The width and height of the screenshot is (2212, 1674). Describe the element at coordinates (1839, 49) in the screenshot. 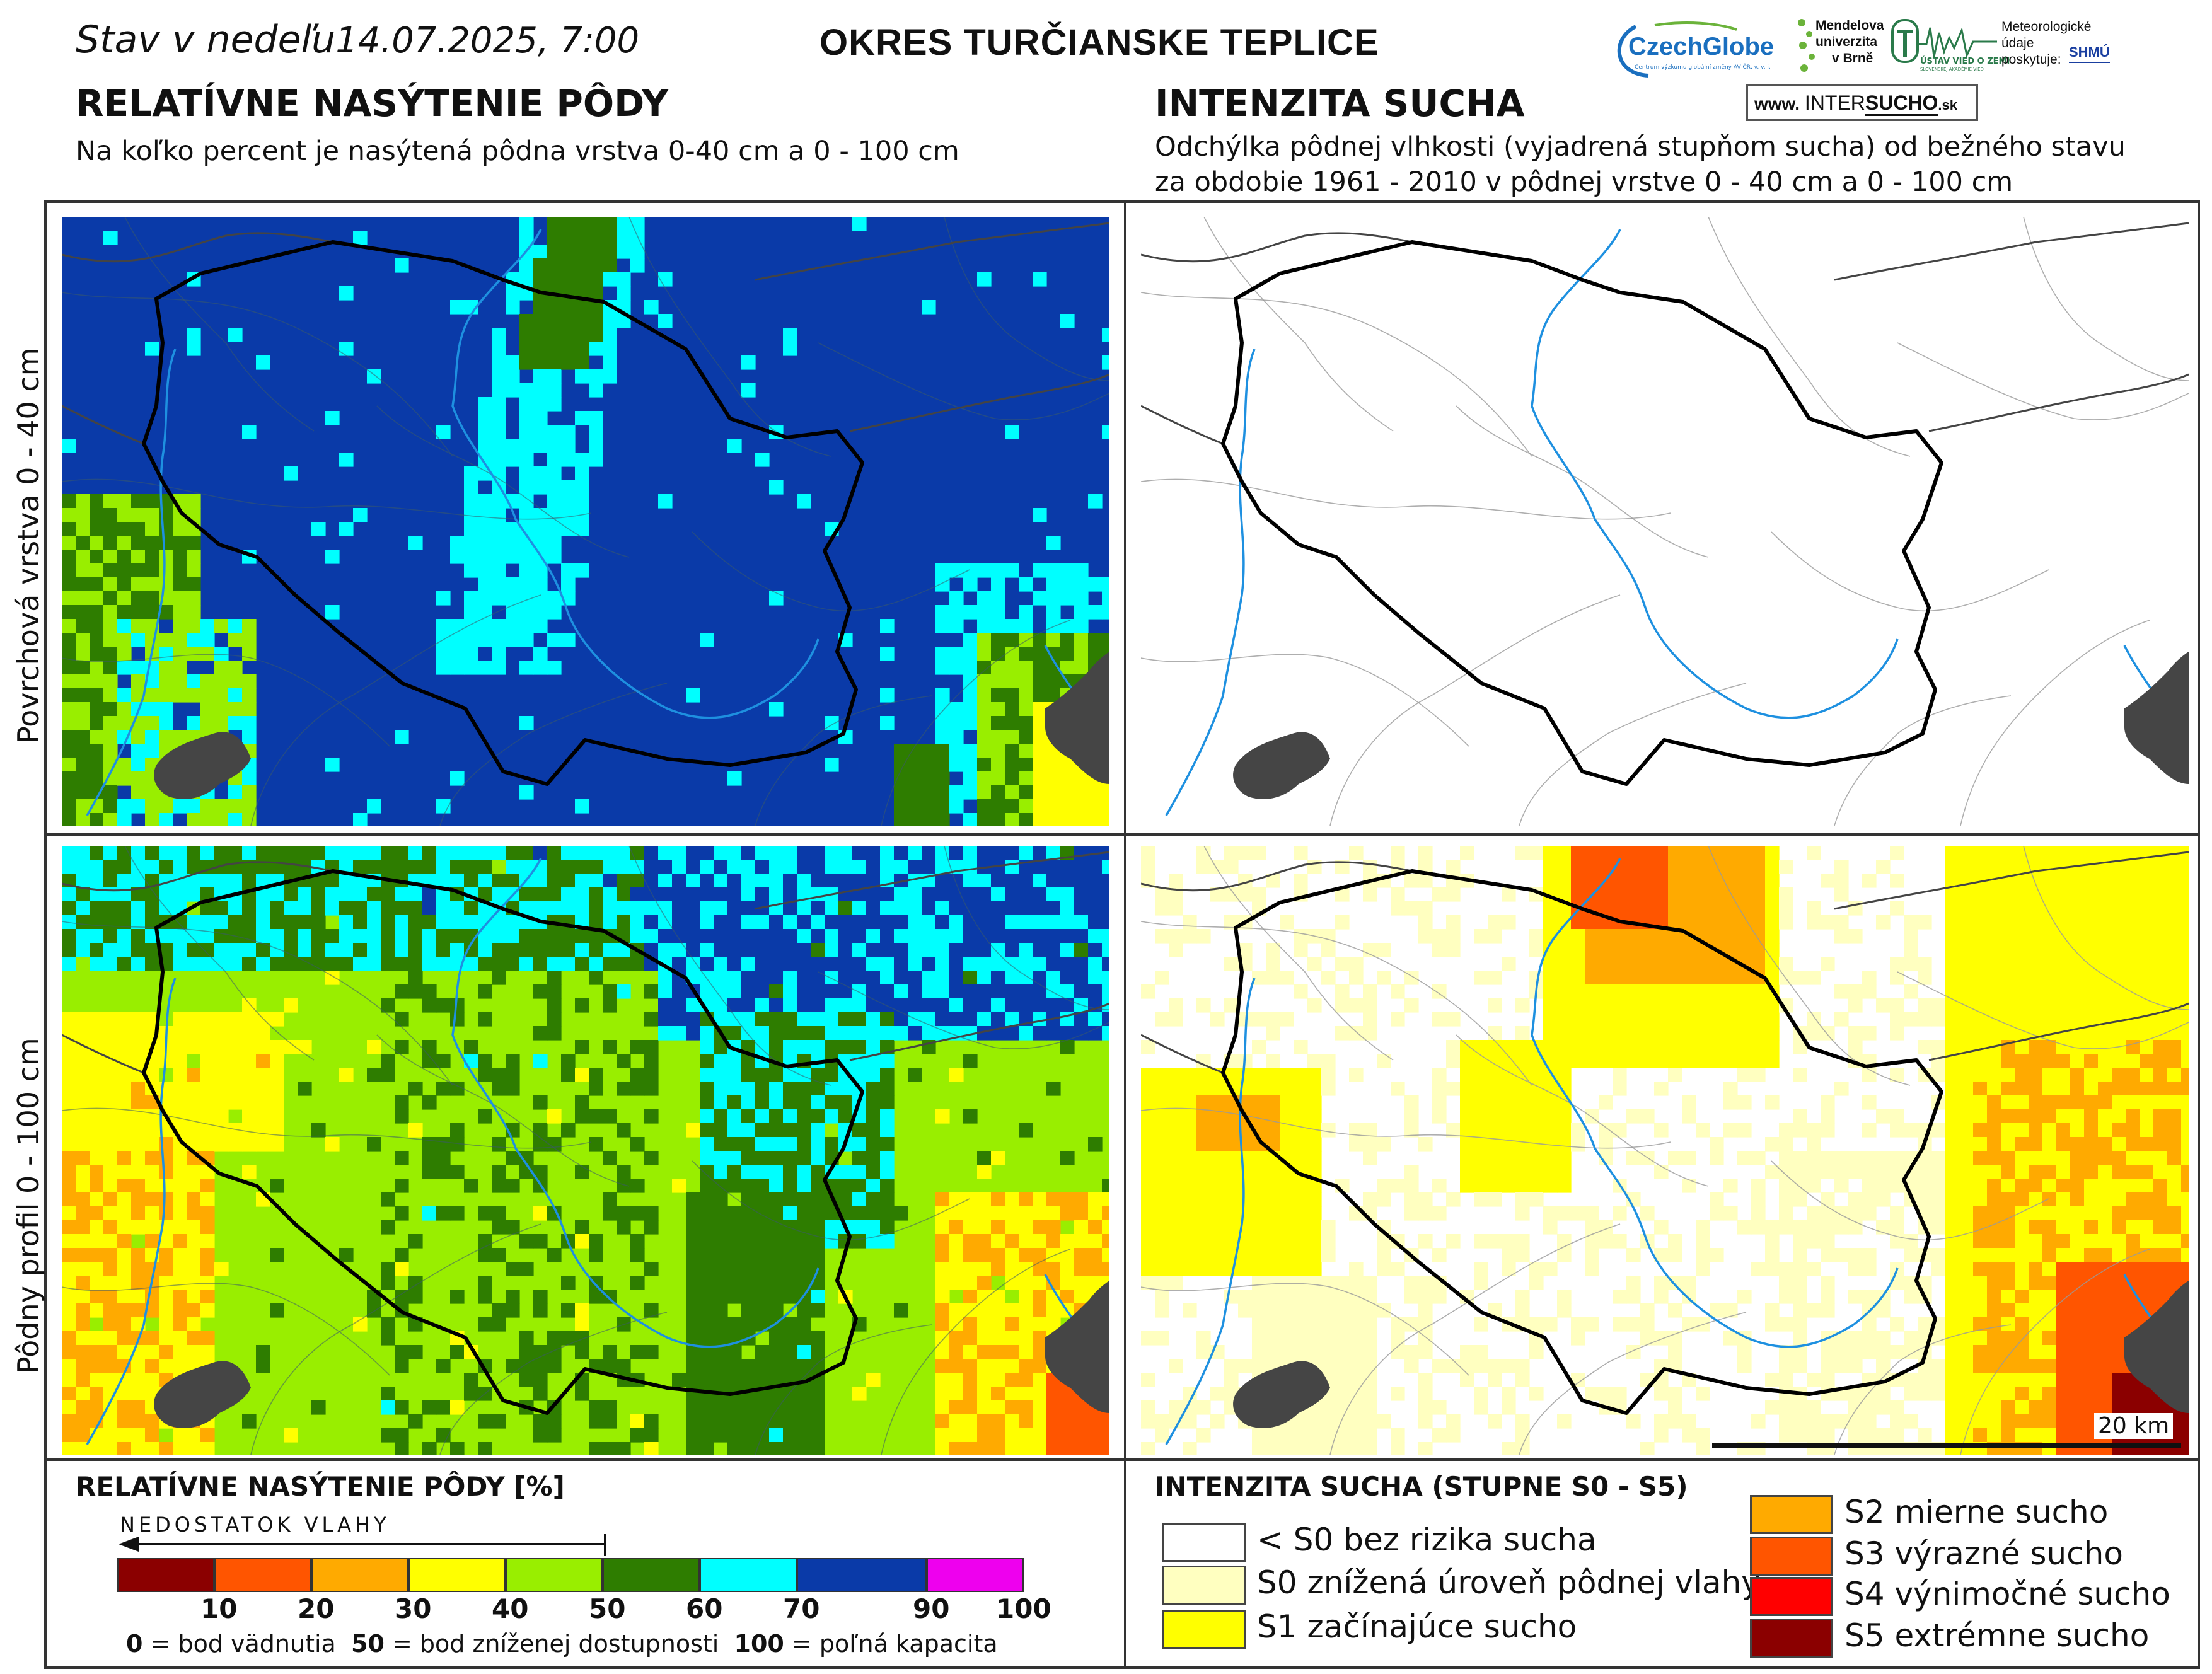

I see `mendel-logo: Mendelova univerzita v Brně` at that location.